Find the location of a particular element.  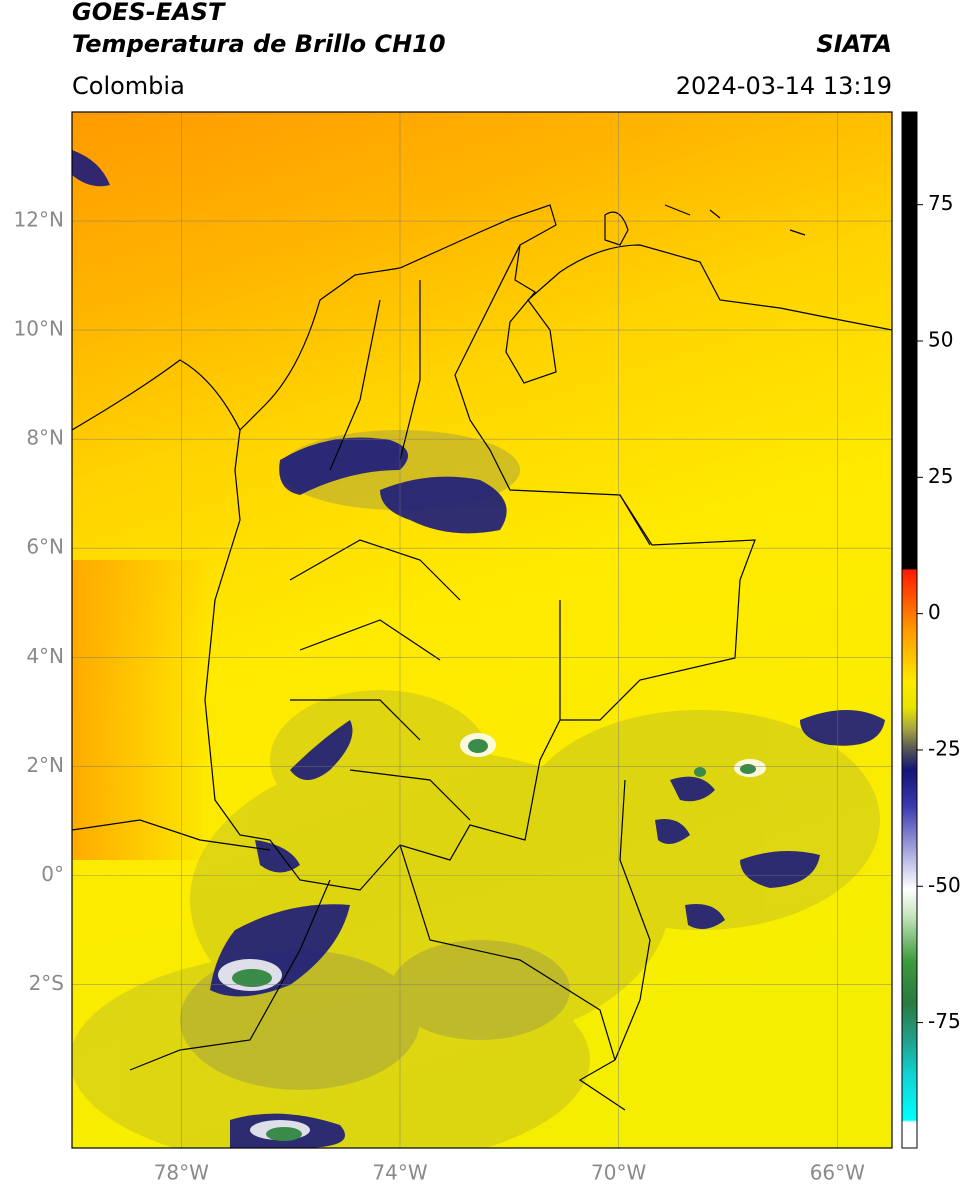

y-tick-label: 6°N is located at coordinates (45, 547).